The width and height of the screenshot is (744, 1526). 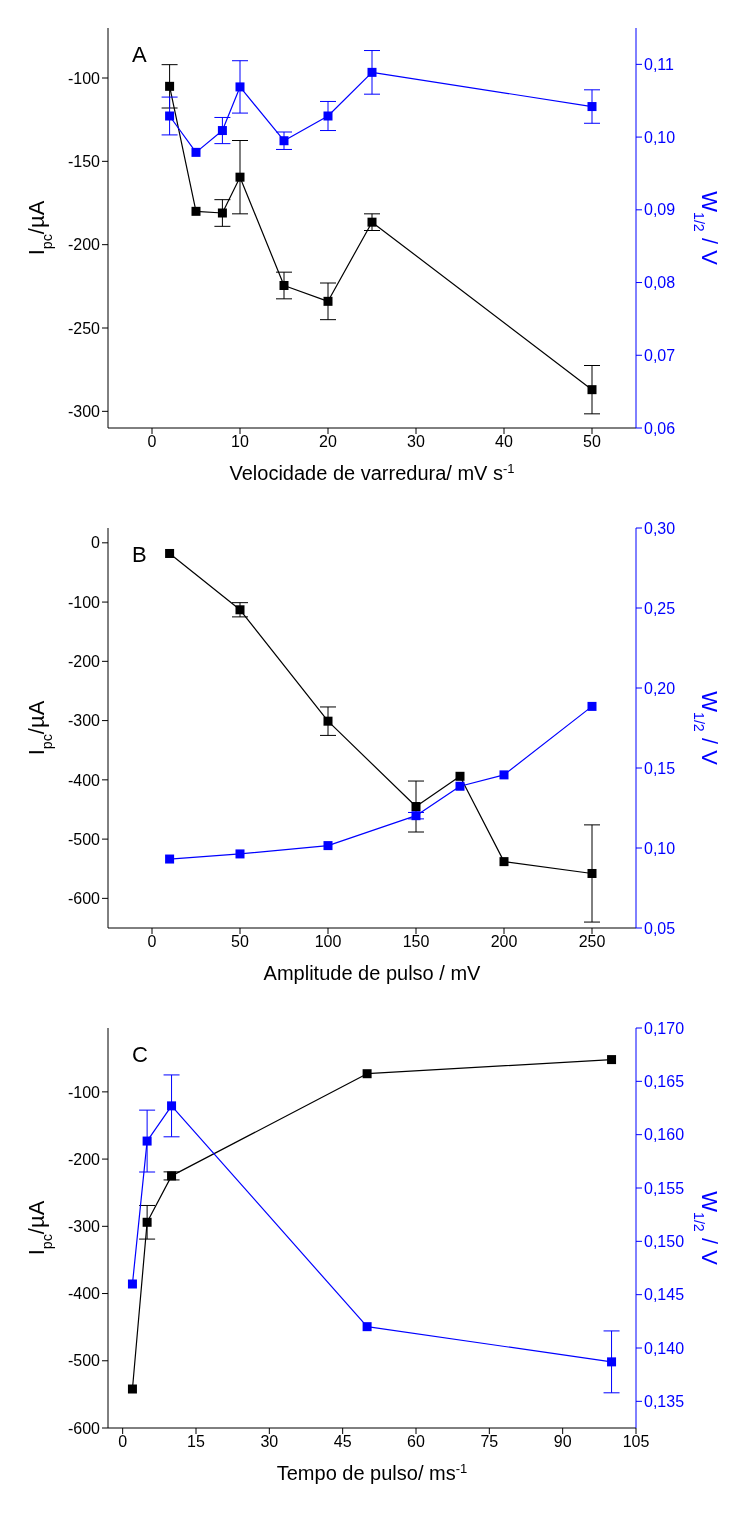 I want to click on x-tick-label: 20, so click(x=328, y=442).